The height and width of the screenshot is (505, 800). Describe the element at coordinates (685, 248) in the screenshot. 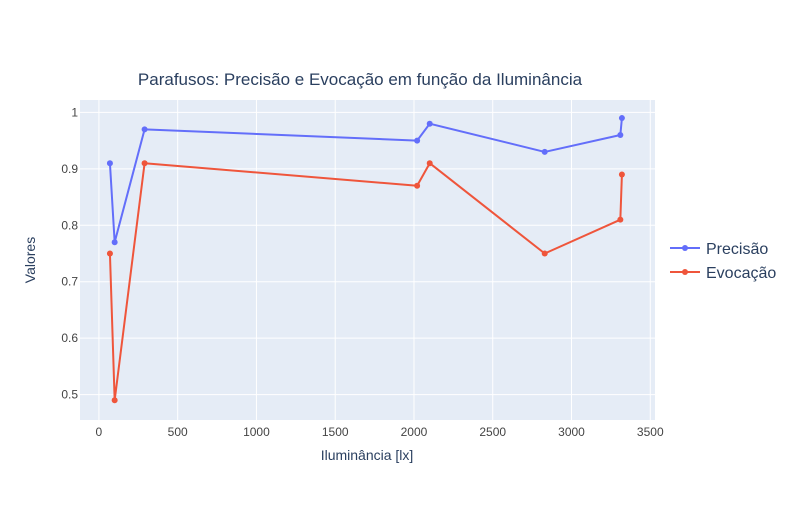

I see `legend-marker-precisao` at that location.